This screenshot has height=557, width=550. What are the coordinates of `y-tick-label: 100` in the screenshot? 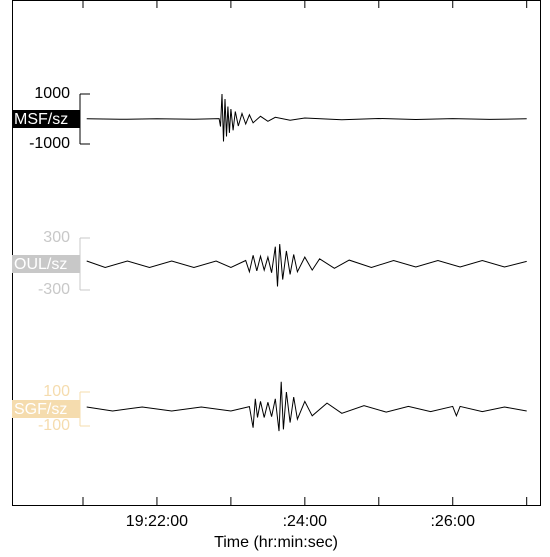 It's located at (56, 391).